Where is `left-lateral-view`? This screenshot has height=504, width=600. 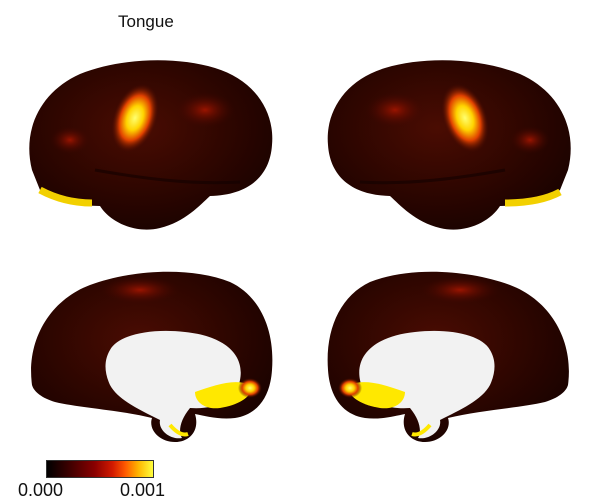 left-lateral-view is located at coordinates (151, 145).